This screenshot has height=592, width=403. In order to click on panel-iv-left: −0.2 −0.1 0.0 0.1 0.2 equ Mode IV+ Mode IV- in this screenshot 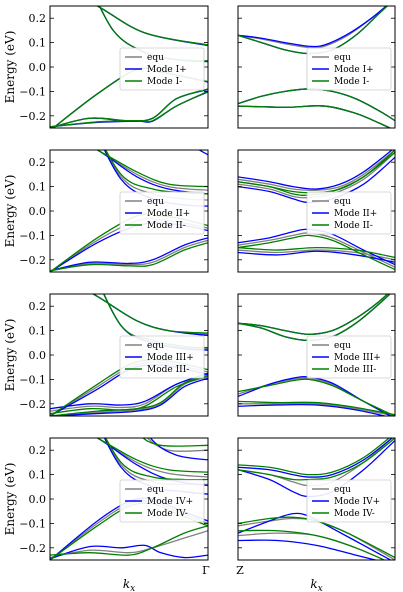, I will do `click(114, 499)`.